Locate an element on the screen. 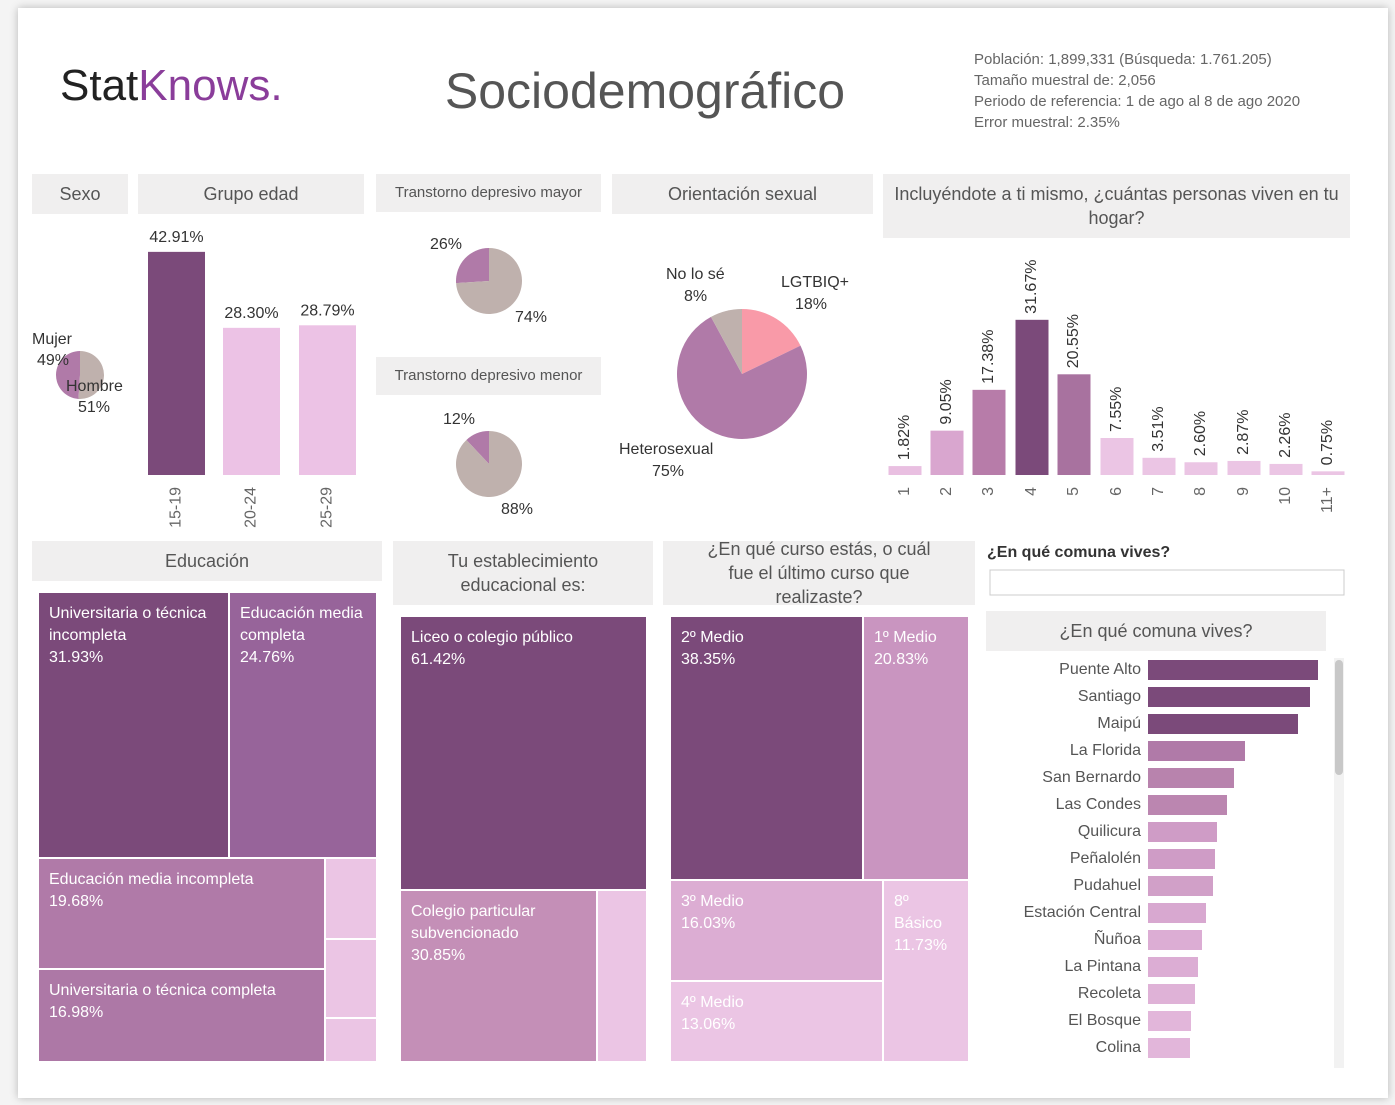  pie-value-label: 26% is located at coordinates (446, 244).